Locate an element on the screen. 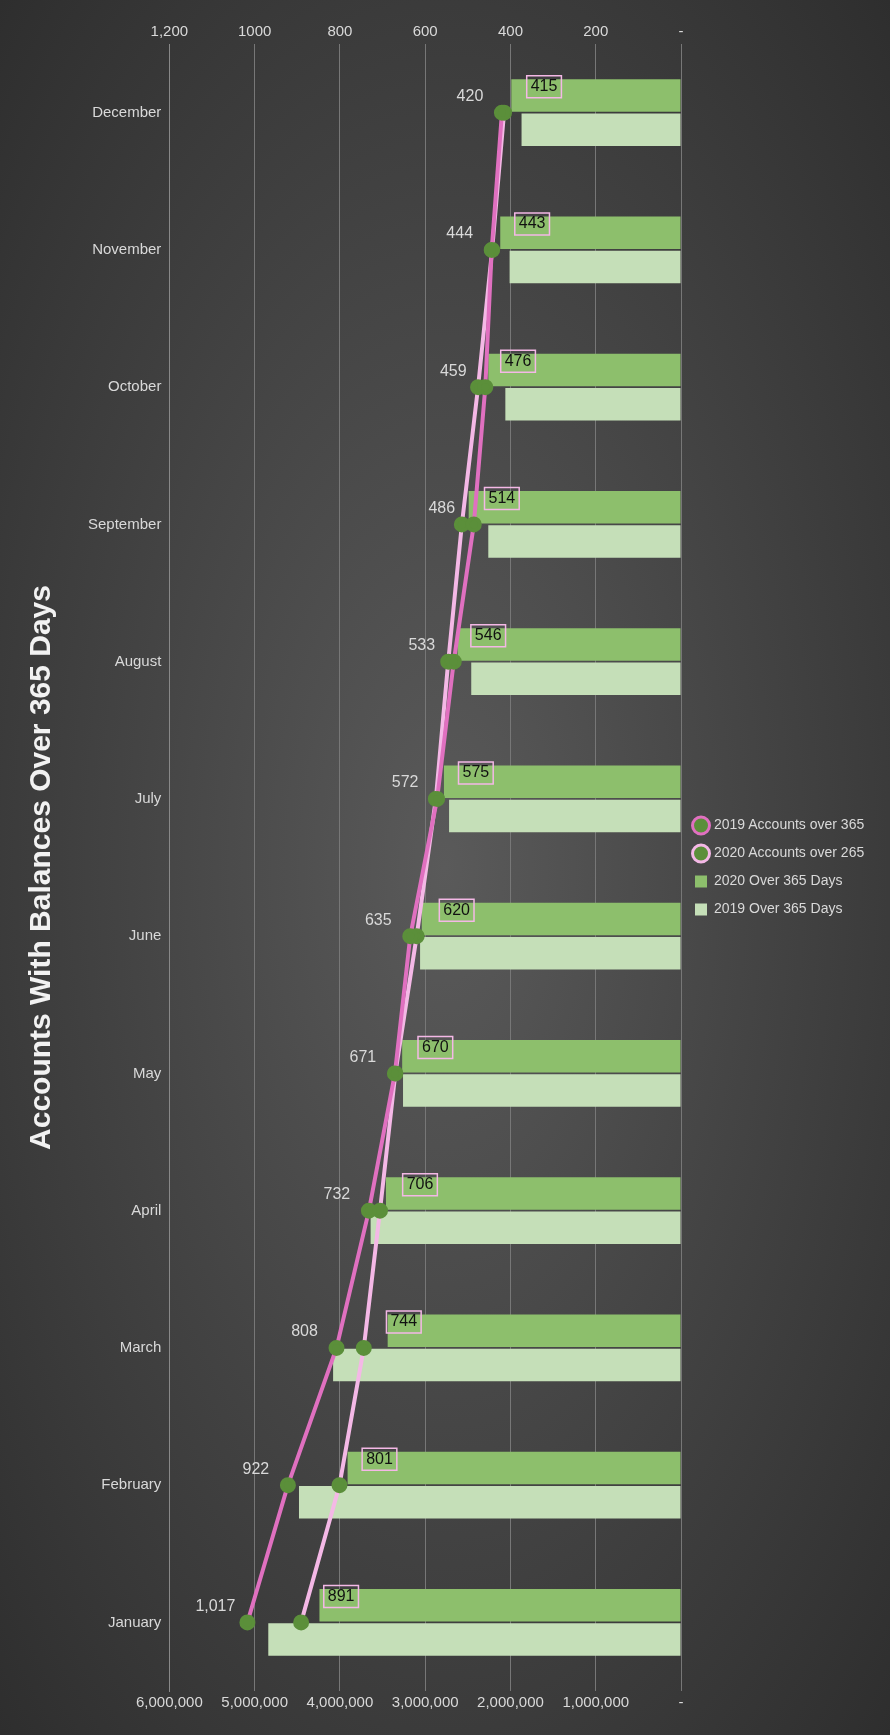  data-label: 801 is located at coordinates (379, 1458).